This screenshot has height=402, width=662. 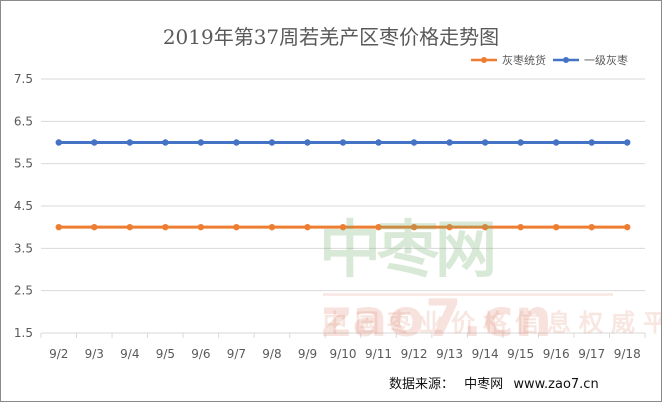 What do you see at coordinates (23, 333) in the screenshot?
I see `y-tick-label: 1.5` at bounding box center [23, 333].